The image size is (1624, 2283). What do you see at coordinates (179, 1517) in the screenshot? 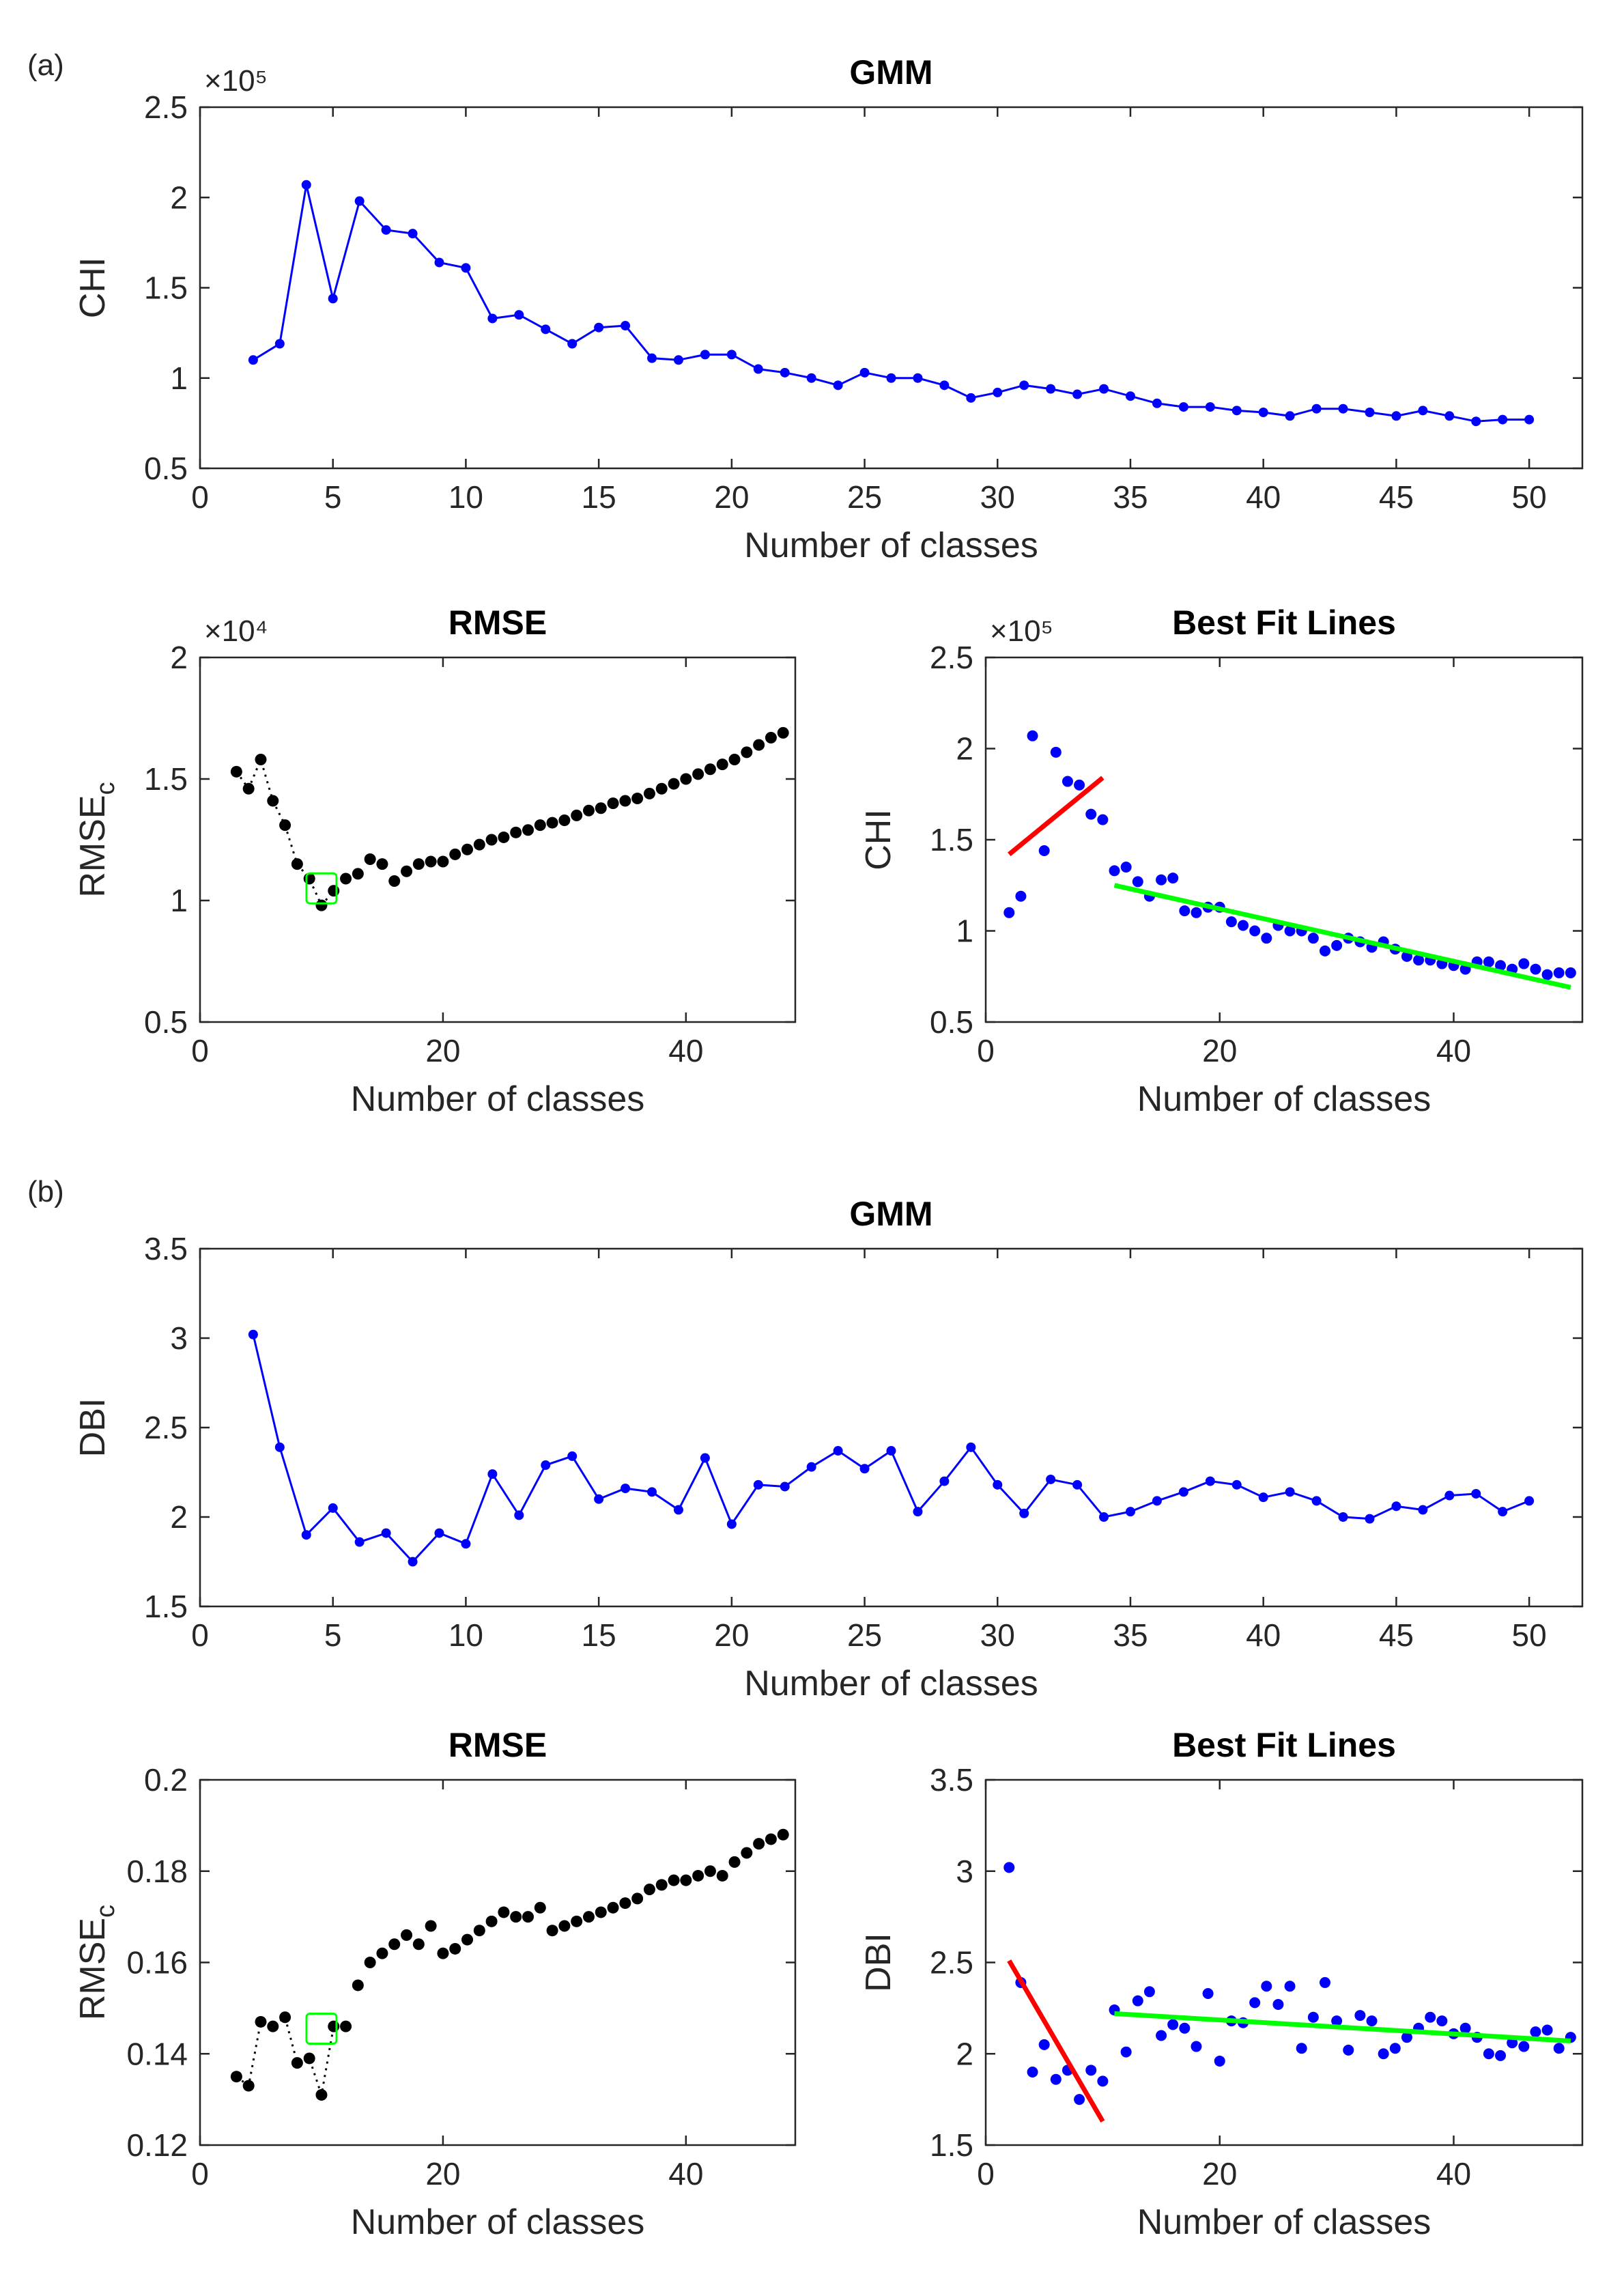
I see `y-tick-label: 2` at bounding box center [179, 1517].